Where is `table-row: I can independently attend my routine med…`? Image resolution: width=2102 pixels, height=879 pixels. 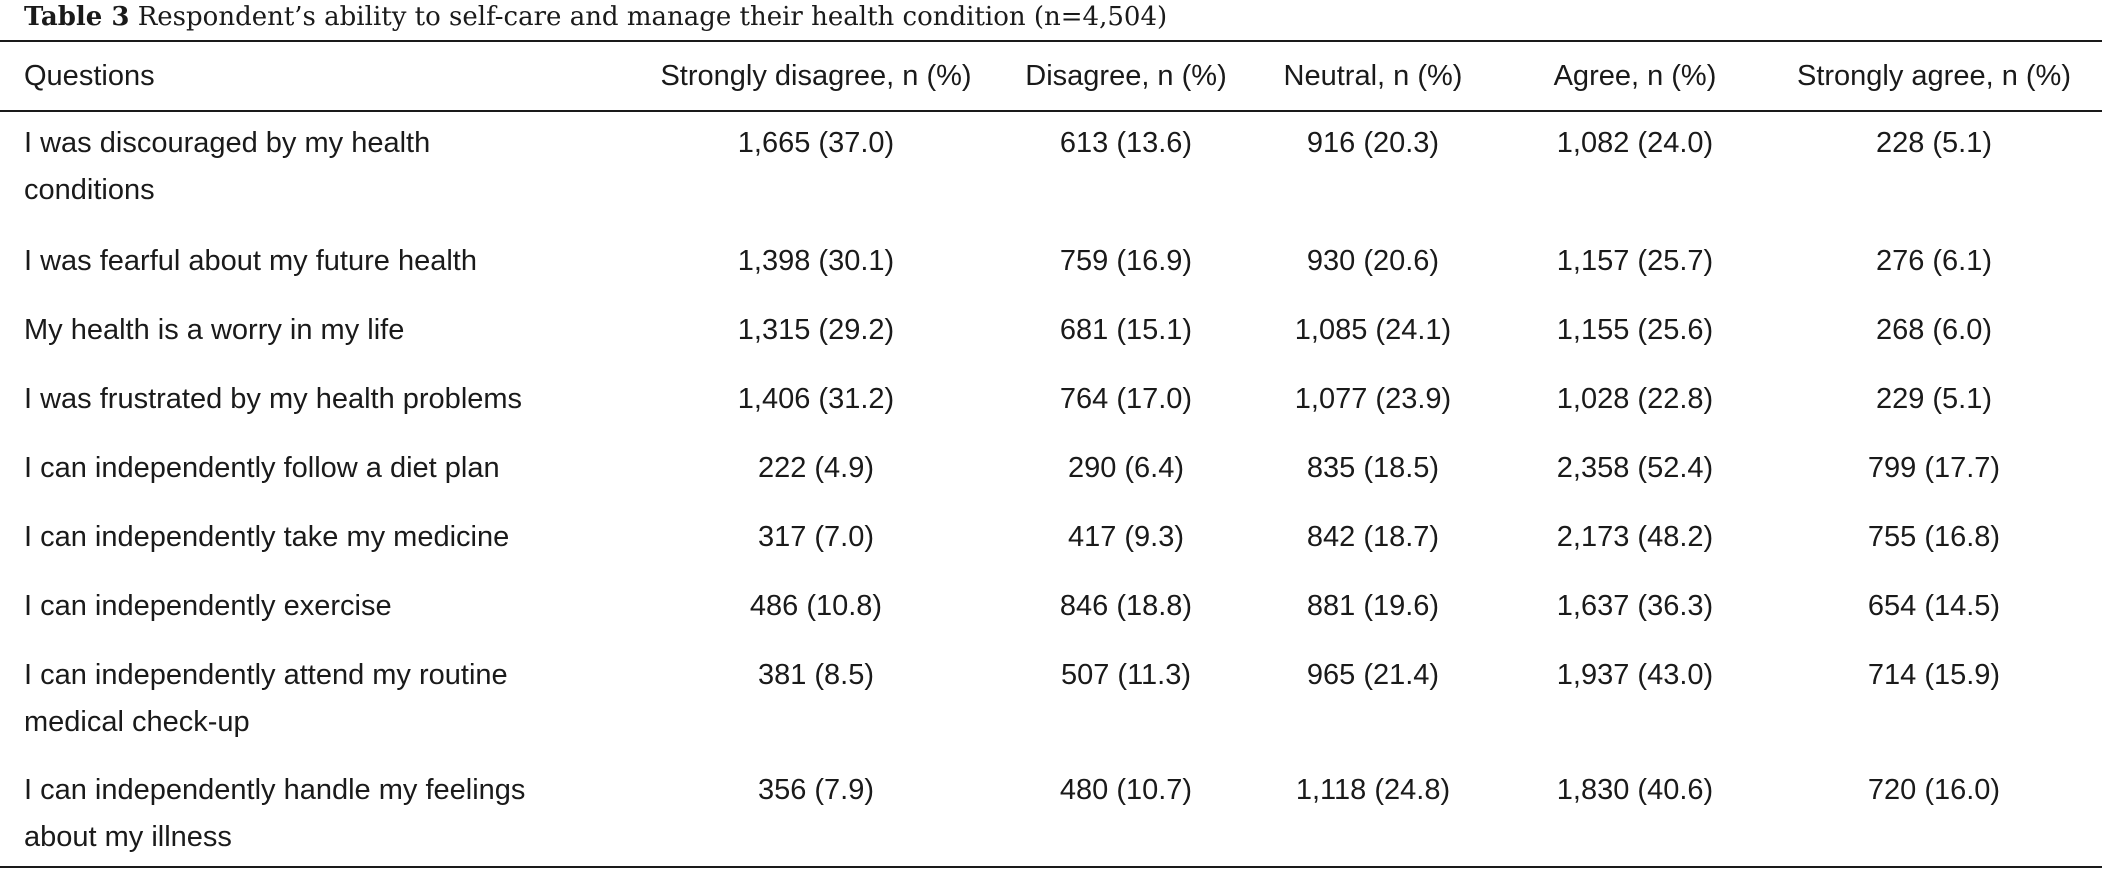 table-row: I can independently attend my routine med… is located at coordinates (1051, 699).